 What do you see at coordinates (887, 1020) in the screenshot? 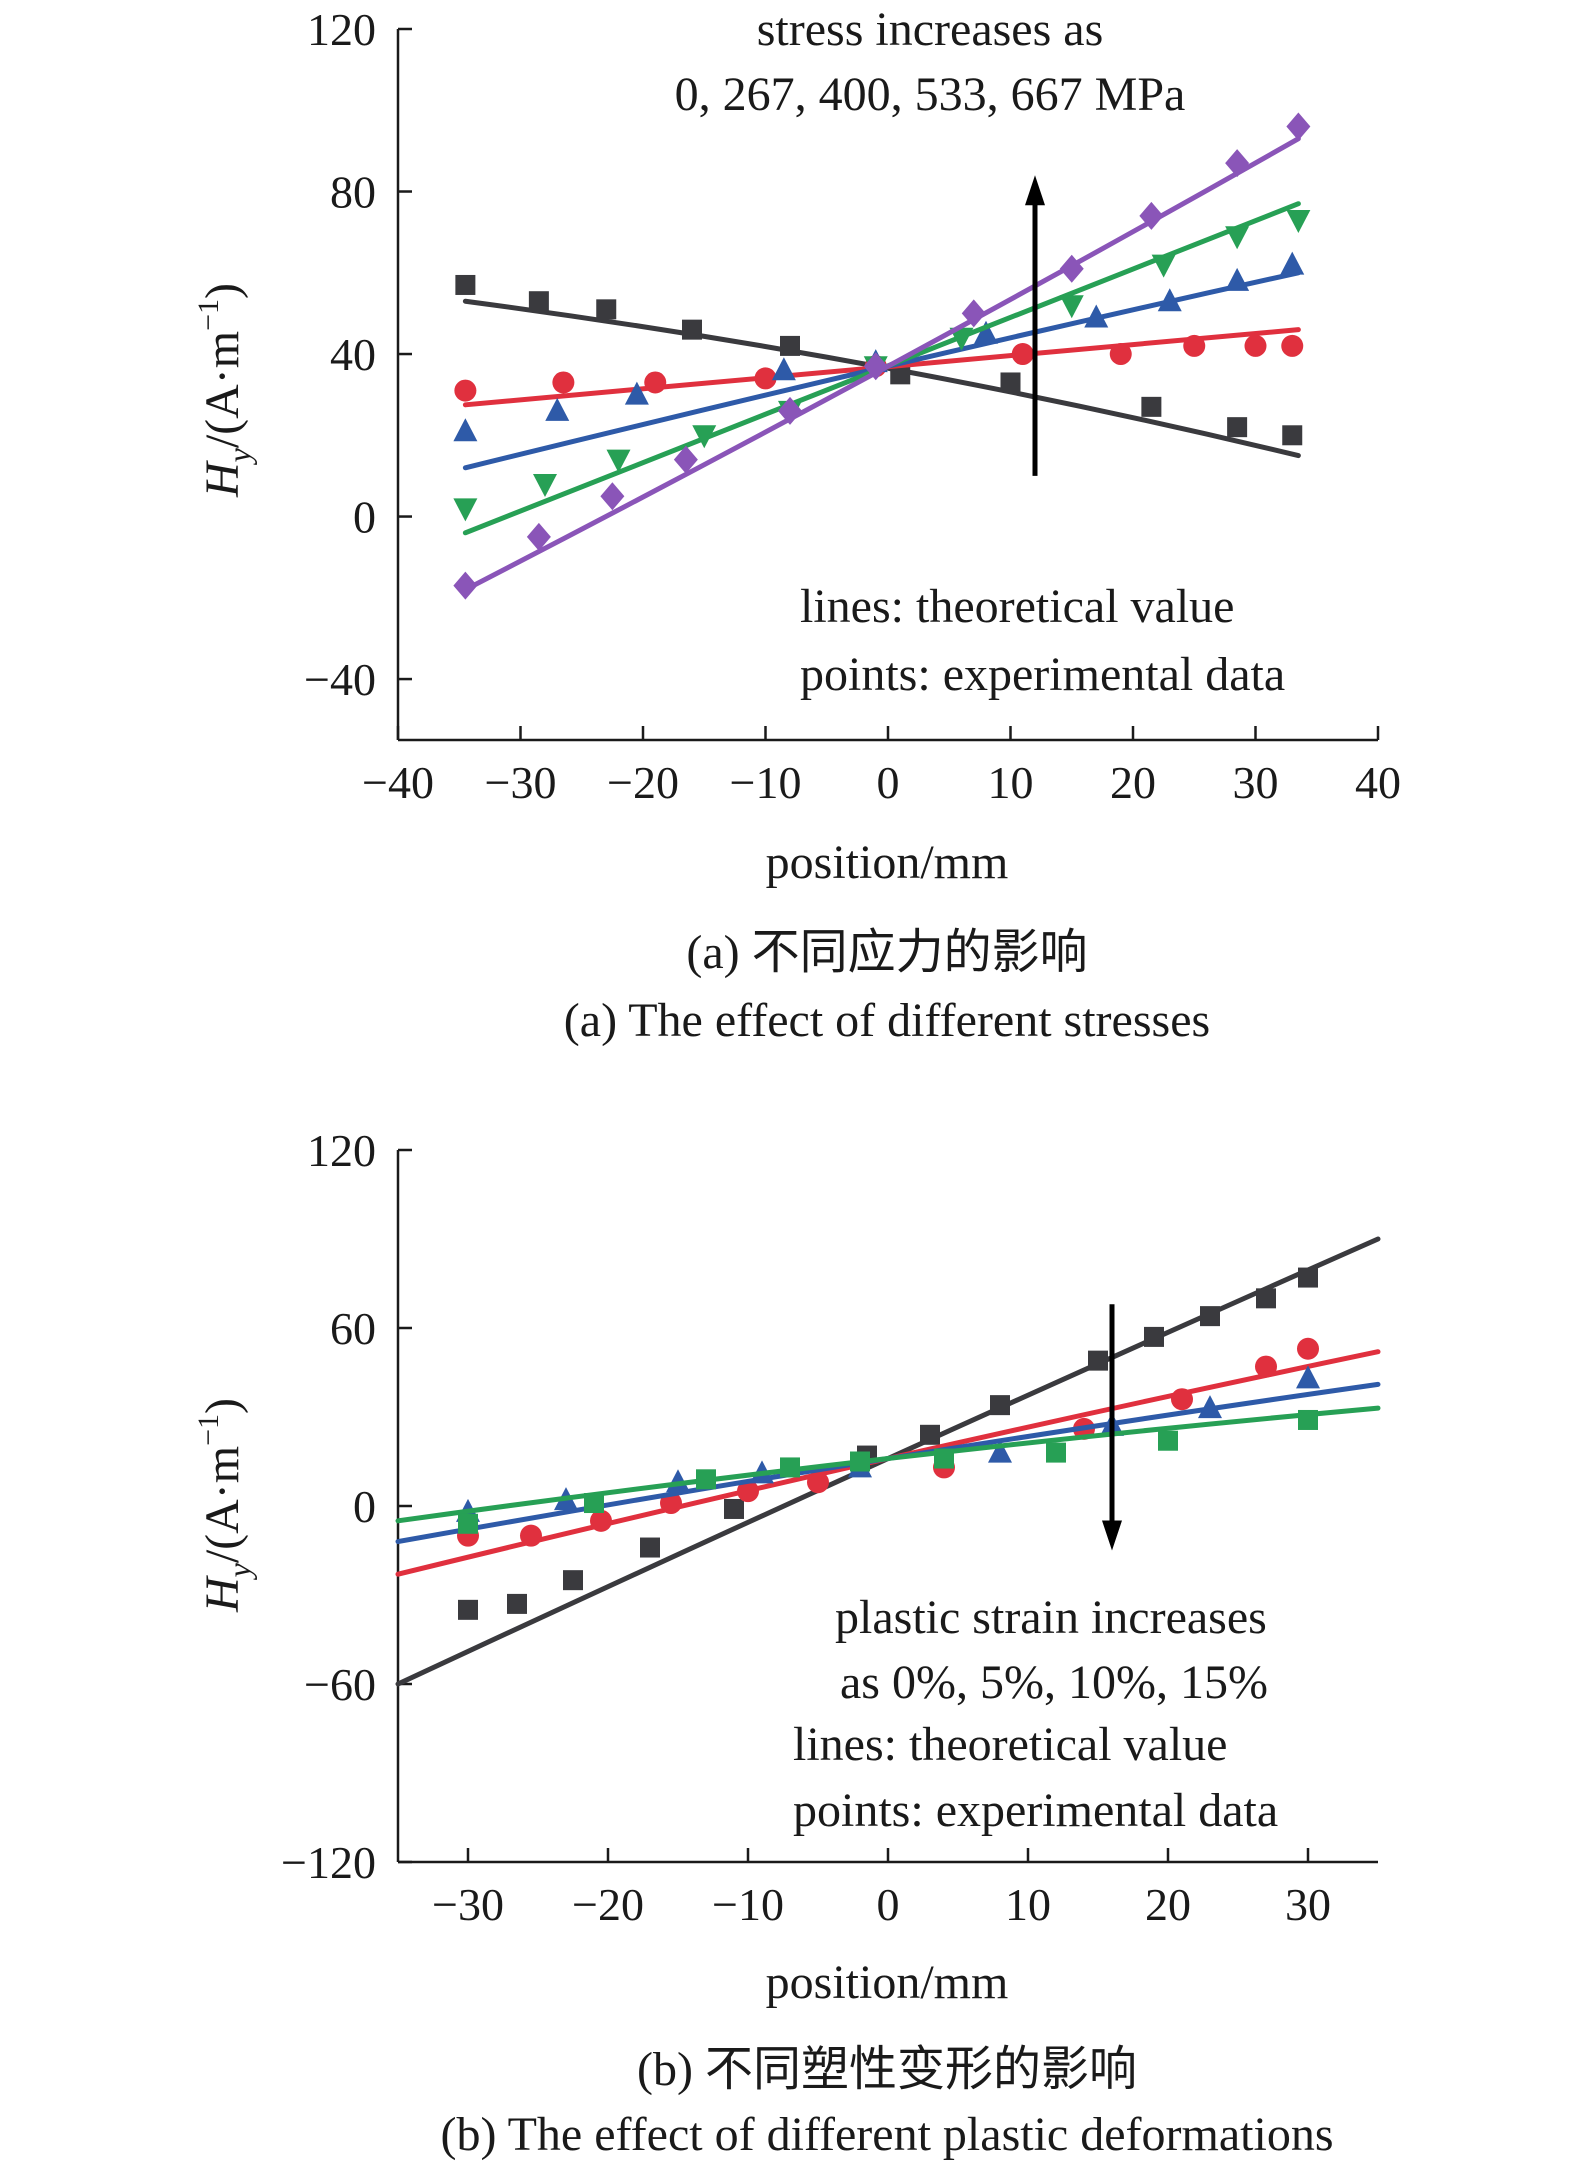
I see `chart-a-caption-en: (a) The effect of different stresses` at bounding box center [887, 1020].